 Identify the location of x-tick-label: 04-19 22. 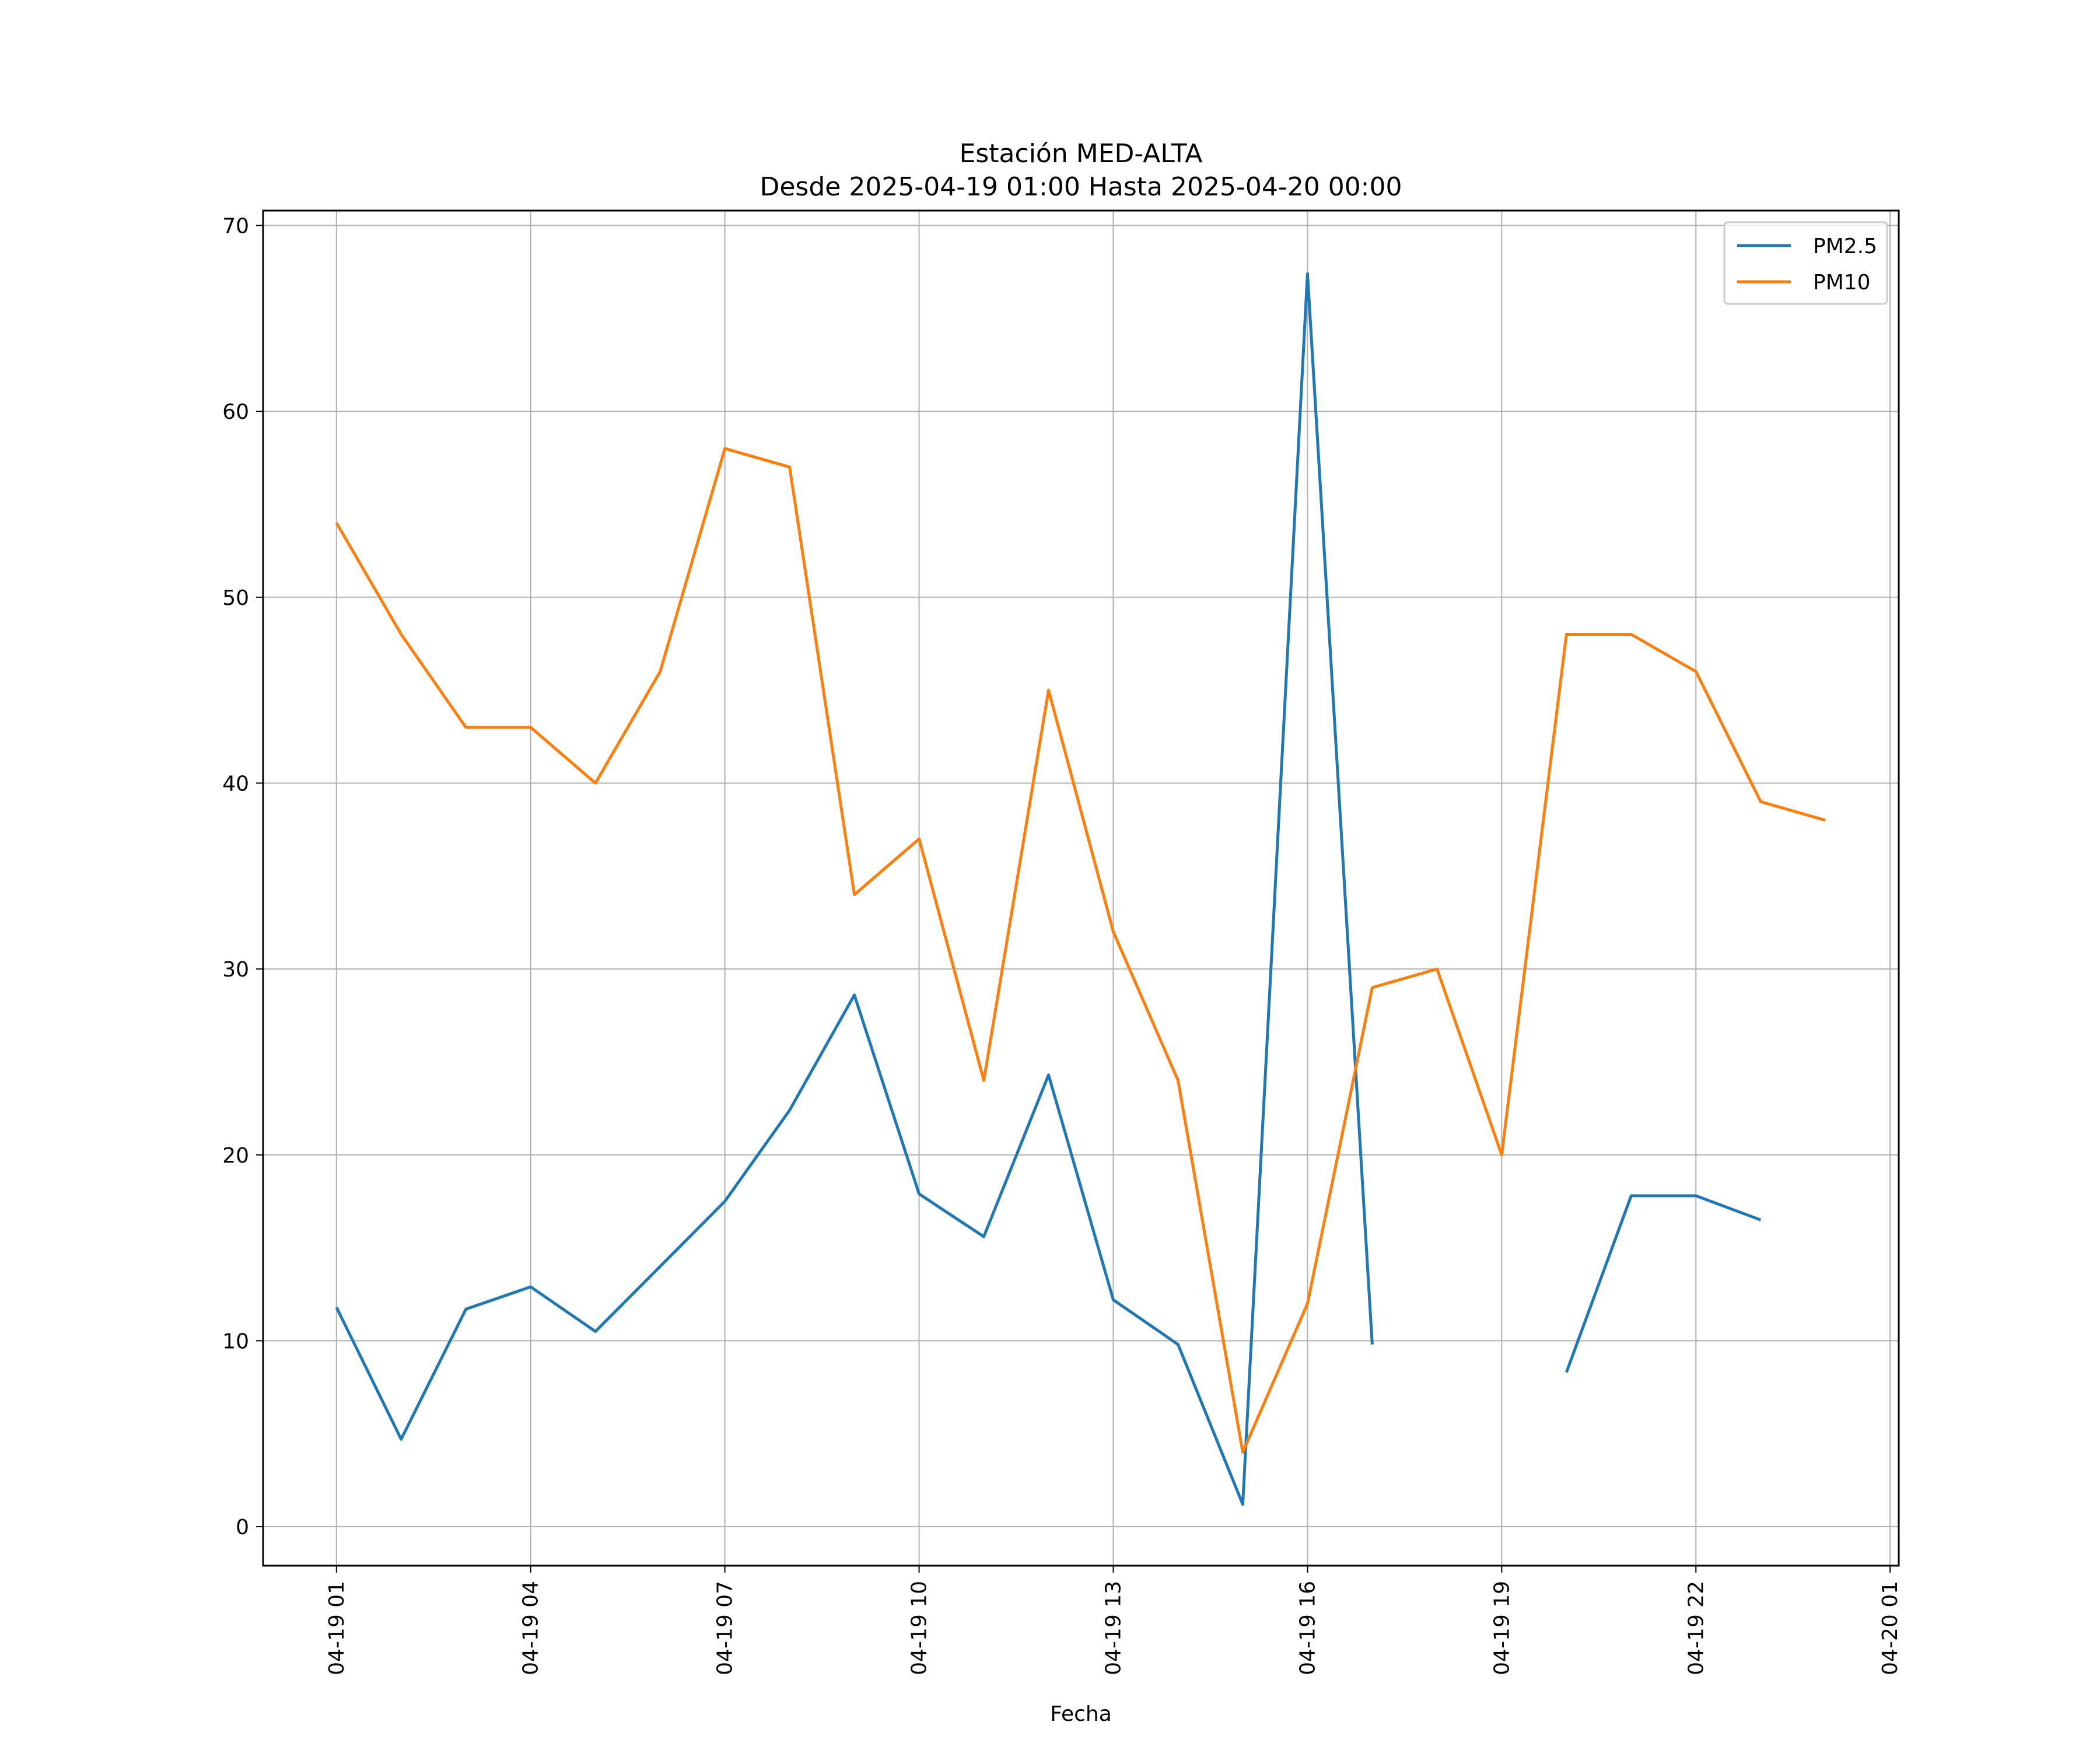
(1696, 1628).